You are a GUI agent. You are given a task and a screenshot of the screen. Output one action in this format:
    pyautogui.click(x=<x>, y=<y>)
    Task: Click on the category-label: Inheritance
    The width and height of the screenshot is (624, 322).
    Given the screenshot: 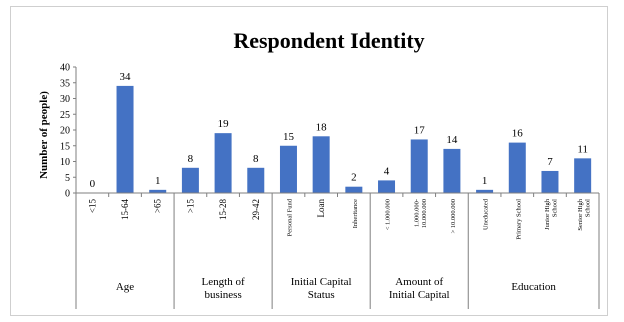 What is the action you would take?
    pyautogui.click(x=355, y=213)
    